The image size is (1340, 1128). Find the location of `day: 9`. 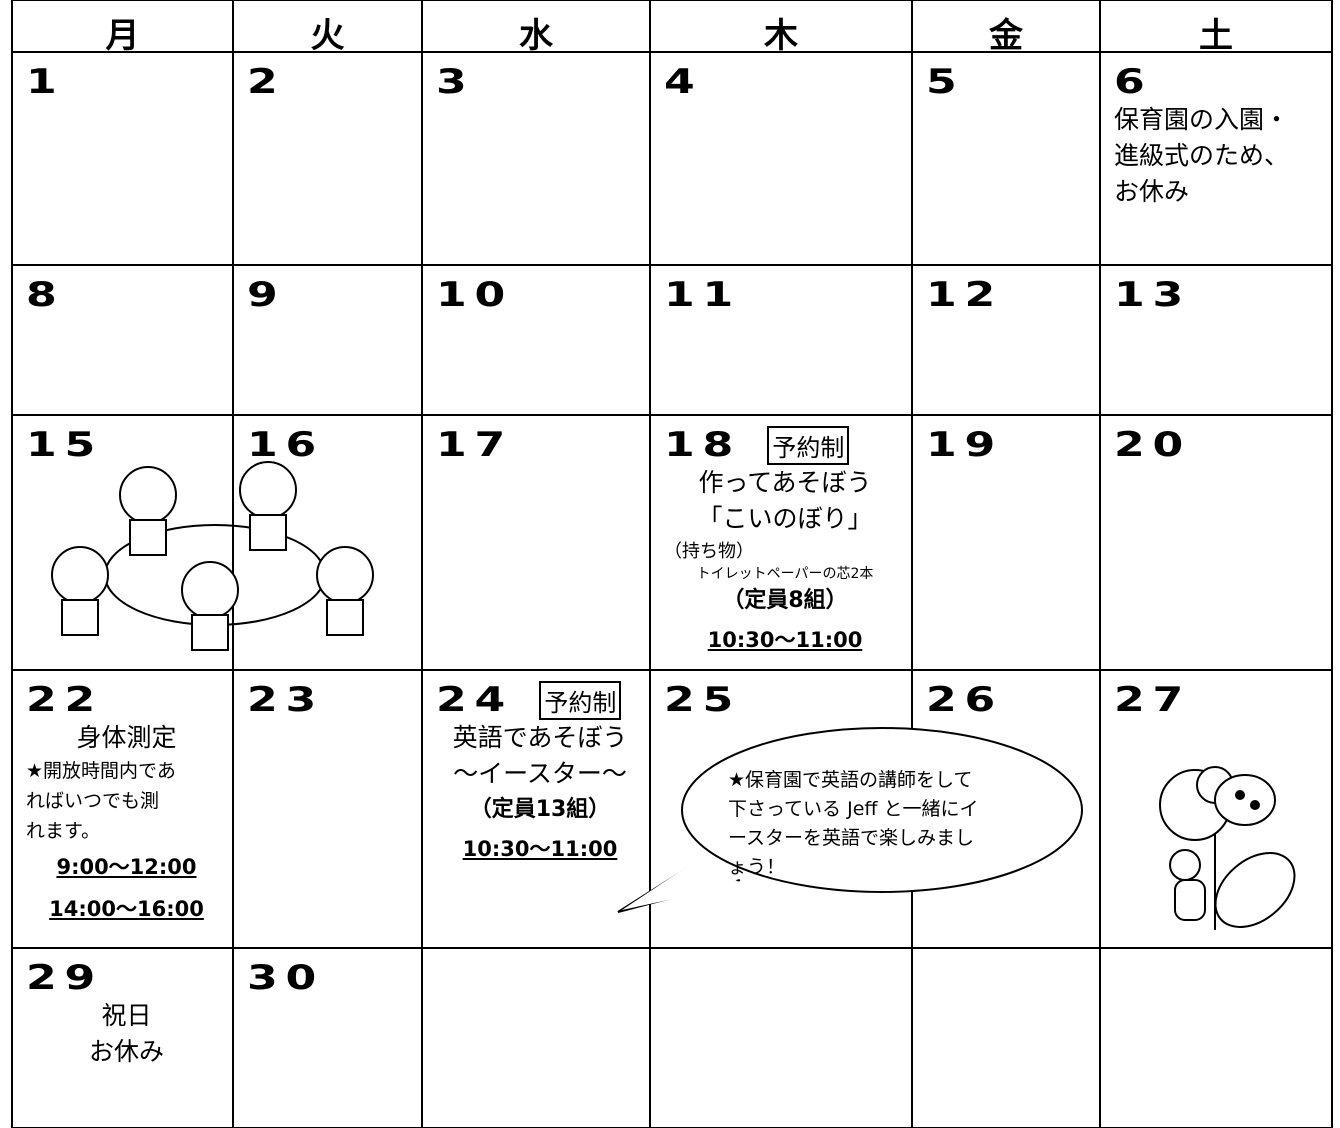

day: 9 is located at coordinates (266, 295).